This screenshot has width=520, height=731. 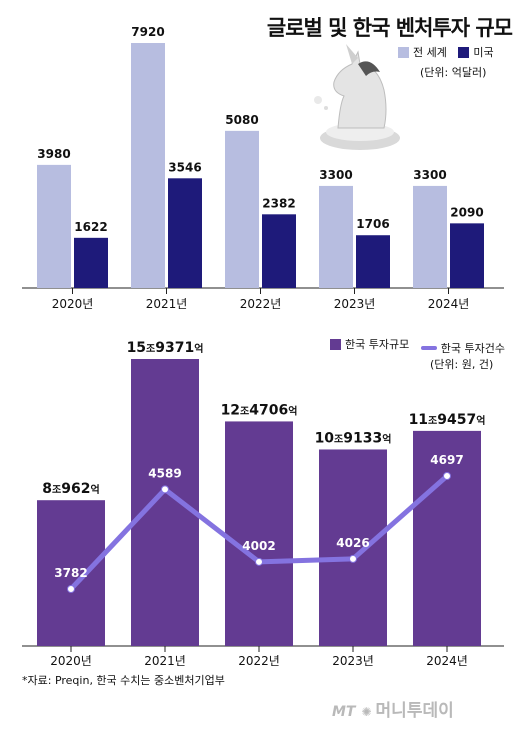 I want to click on point-label-kr-count-1: 4589, so click(x=164, y=473).